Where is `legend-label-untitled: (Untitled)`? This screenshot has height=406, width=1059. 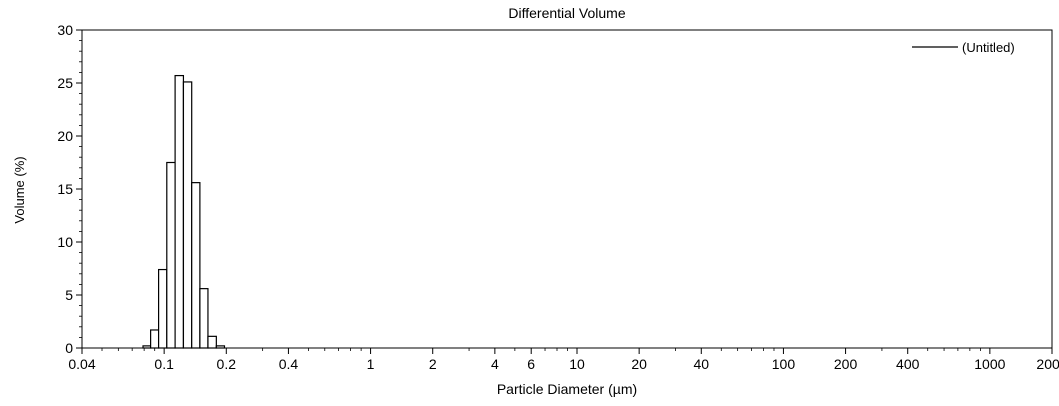 legend-label-untitled: (Untitled) is located at coordinates (988, 47).